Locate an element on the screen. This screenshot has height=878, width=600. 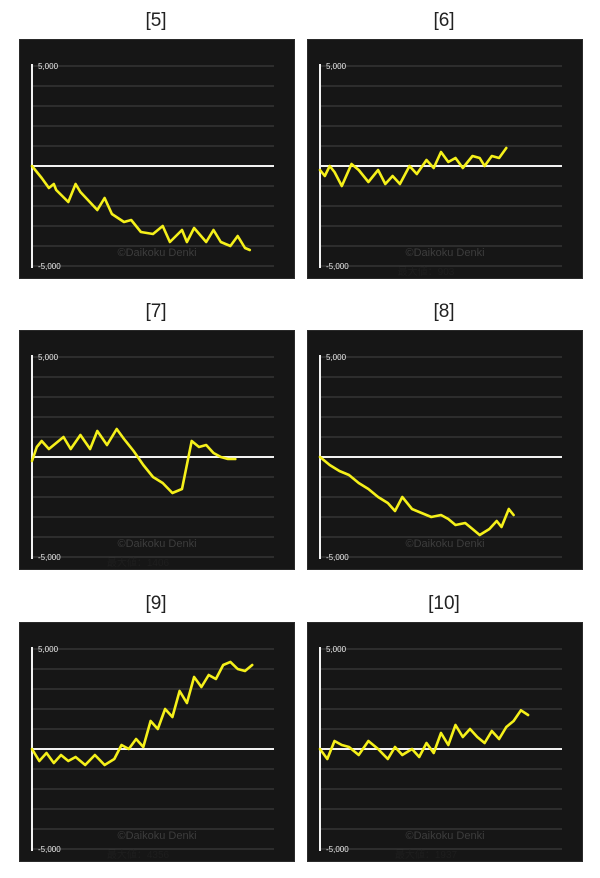
line-chart: 5,000 -5,000 ©Daikoku Denki 最大値：903 is located at coordinates (440, 170).